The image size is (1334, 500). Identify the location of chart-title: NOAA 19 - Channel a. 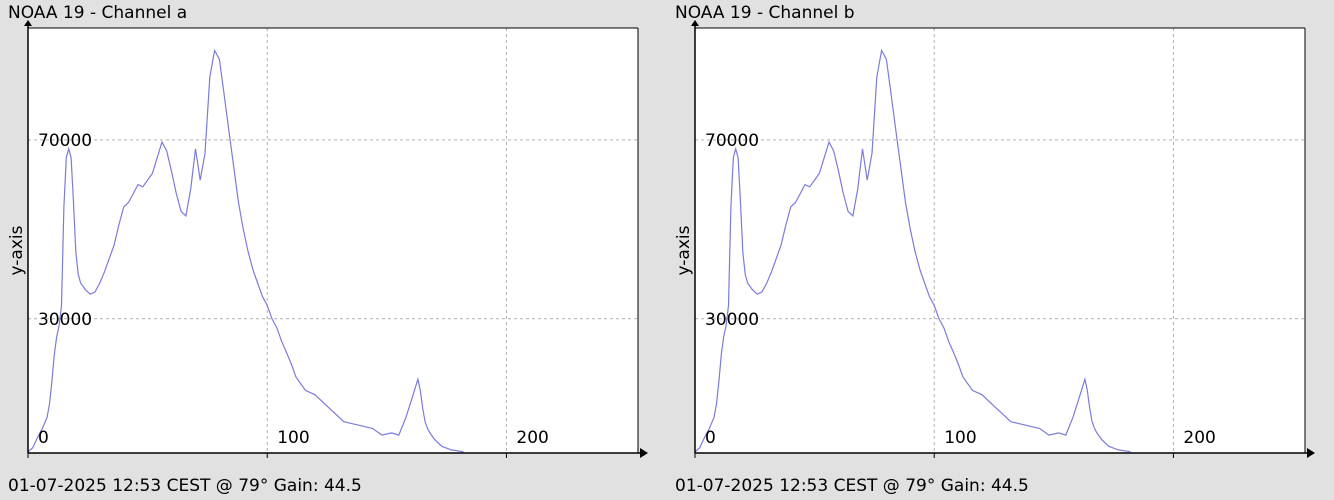
(98, 13).